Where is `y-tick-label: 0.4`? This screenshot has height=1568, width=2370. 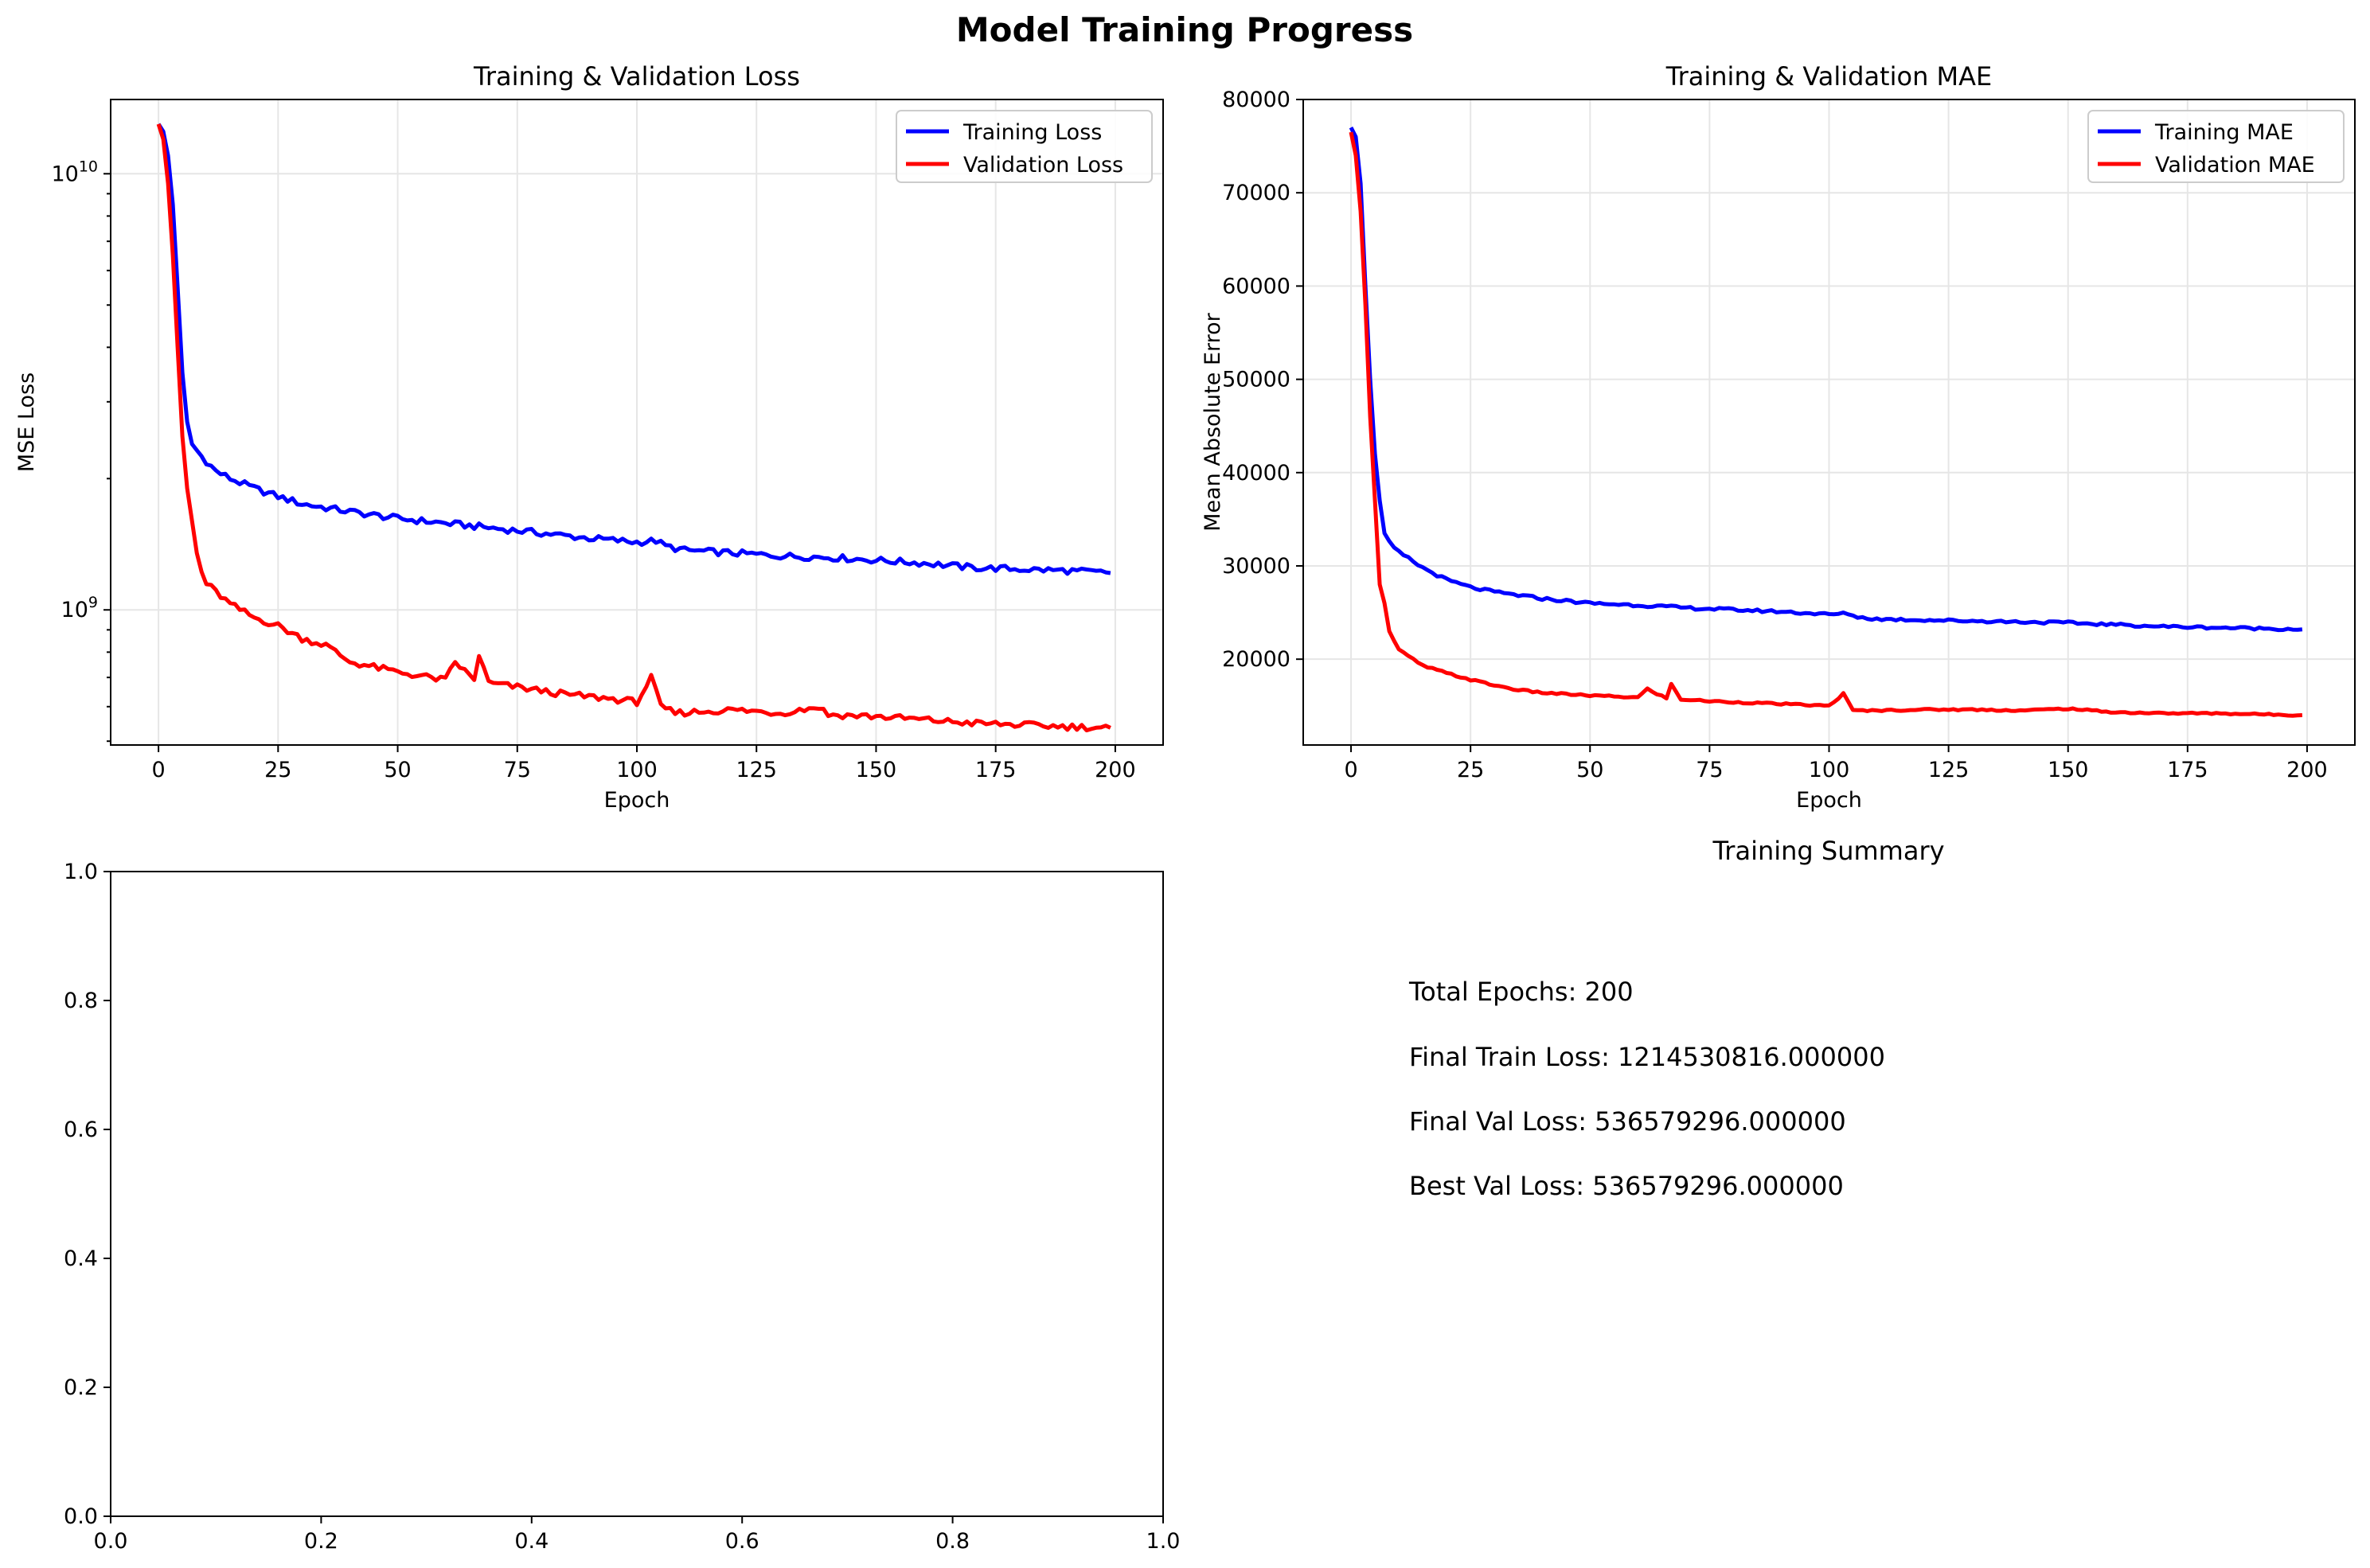 y-tick-label: 0.4 is located at coordinates (81, 1259).